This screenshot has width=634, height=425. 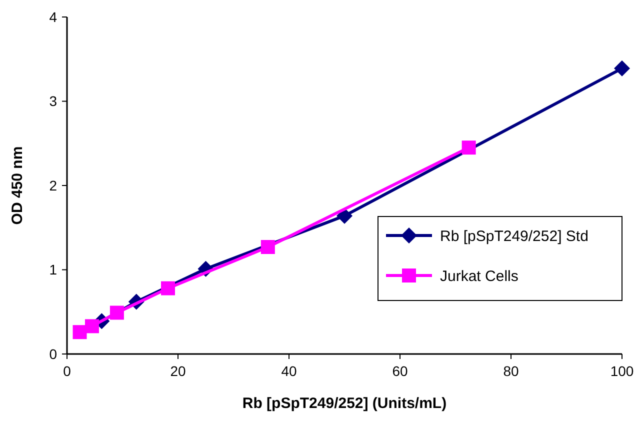 What do you see at coordinates (178, 371) in the screenshot?
I see `x-tick-label: 20` at bounding box center [178, 371].